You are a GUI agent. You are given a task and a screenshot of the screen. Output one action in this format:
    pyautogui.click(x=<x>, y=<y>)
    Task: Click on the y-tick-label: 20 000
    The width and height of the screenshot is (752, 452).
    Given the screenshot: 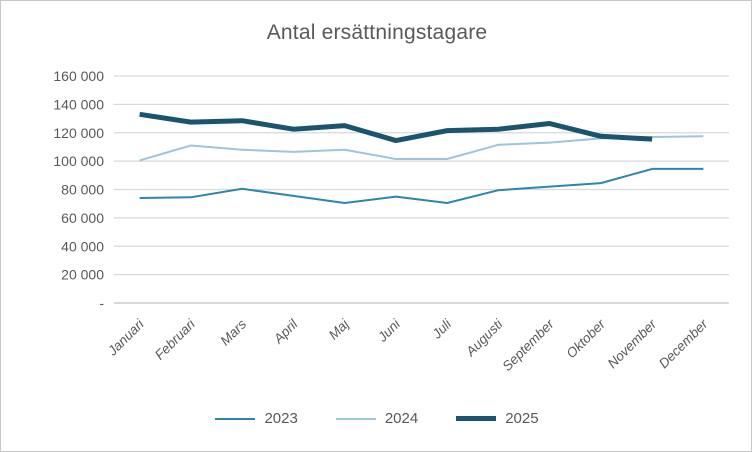 What is the action you would take?
    pyautogui.click(x=82, y=275)
    